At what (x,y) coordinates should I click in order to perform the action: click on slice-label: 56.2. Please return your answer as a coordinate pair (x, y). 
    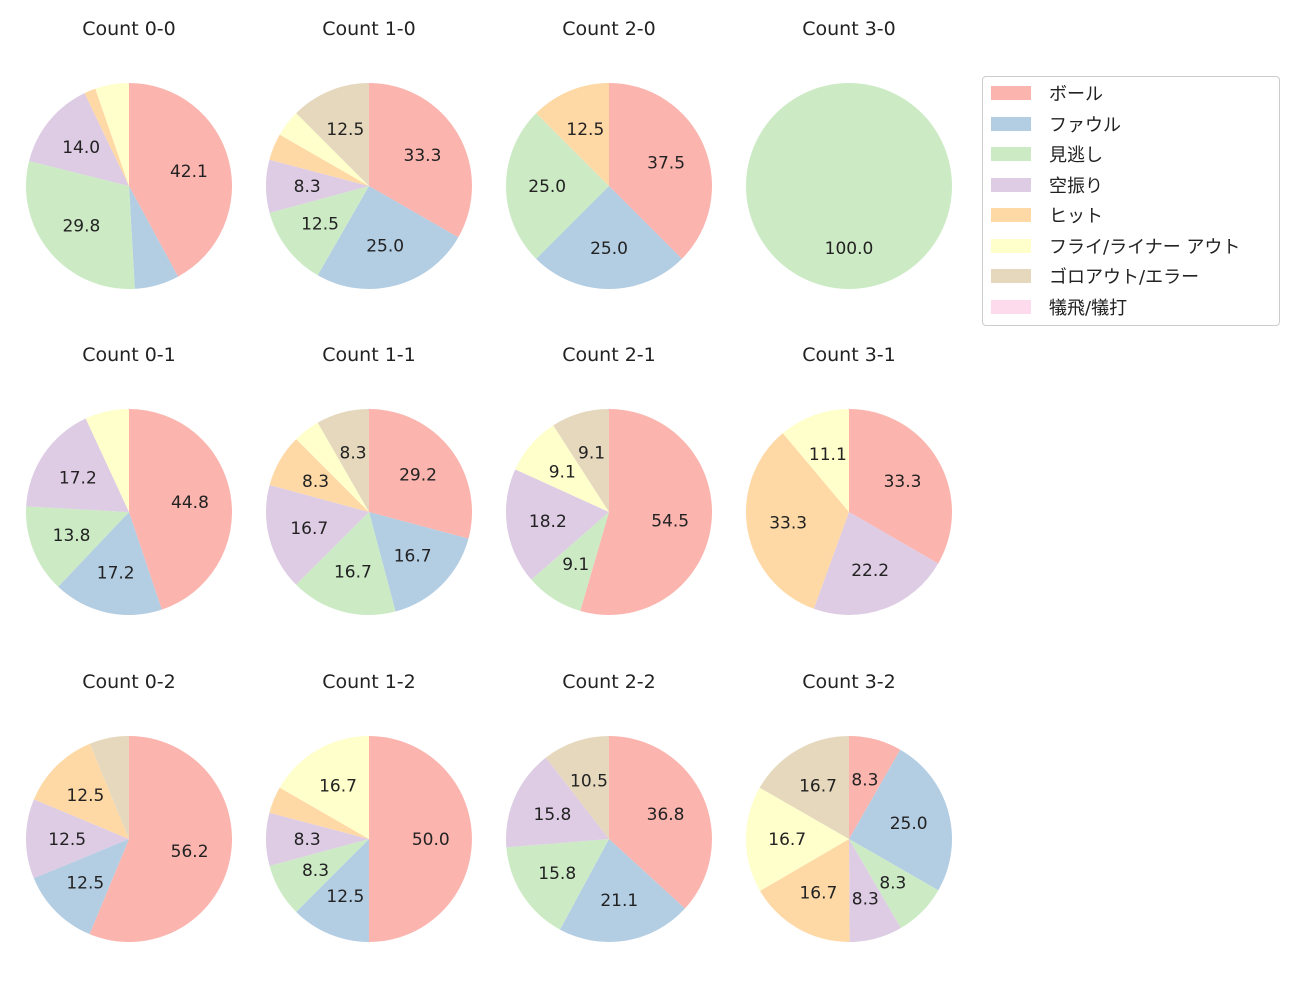
    Looking at the image, I should click on (190, 852).